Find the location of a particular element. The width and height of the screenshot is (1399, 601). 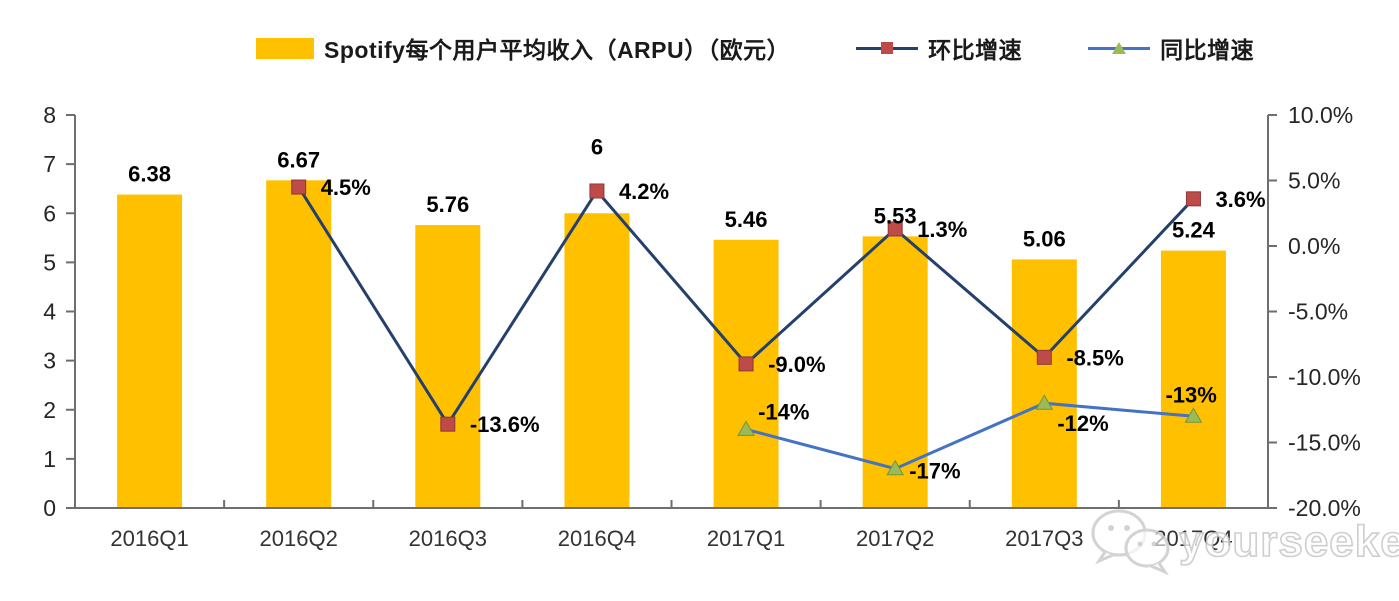

left-axis-tick-label: 1 is located at coordinates (49, 459).